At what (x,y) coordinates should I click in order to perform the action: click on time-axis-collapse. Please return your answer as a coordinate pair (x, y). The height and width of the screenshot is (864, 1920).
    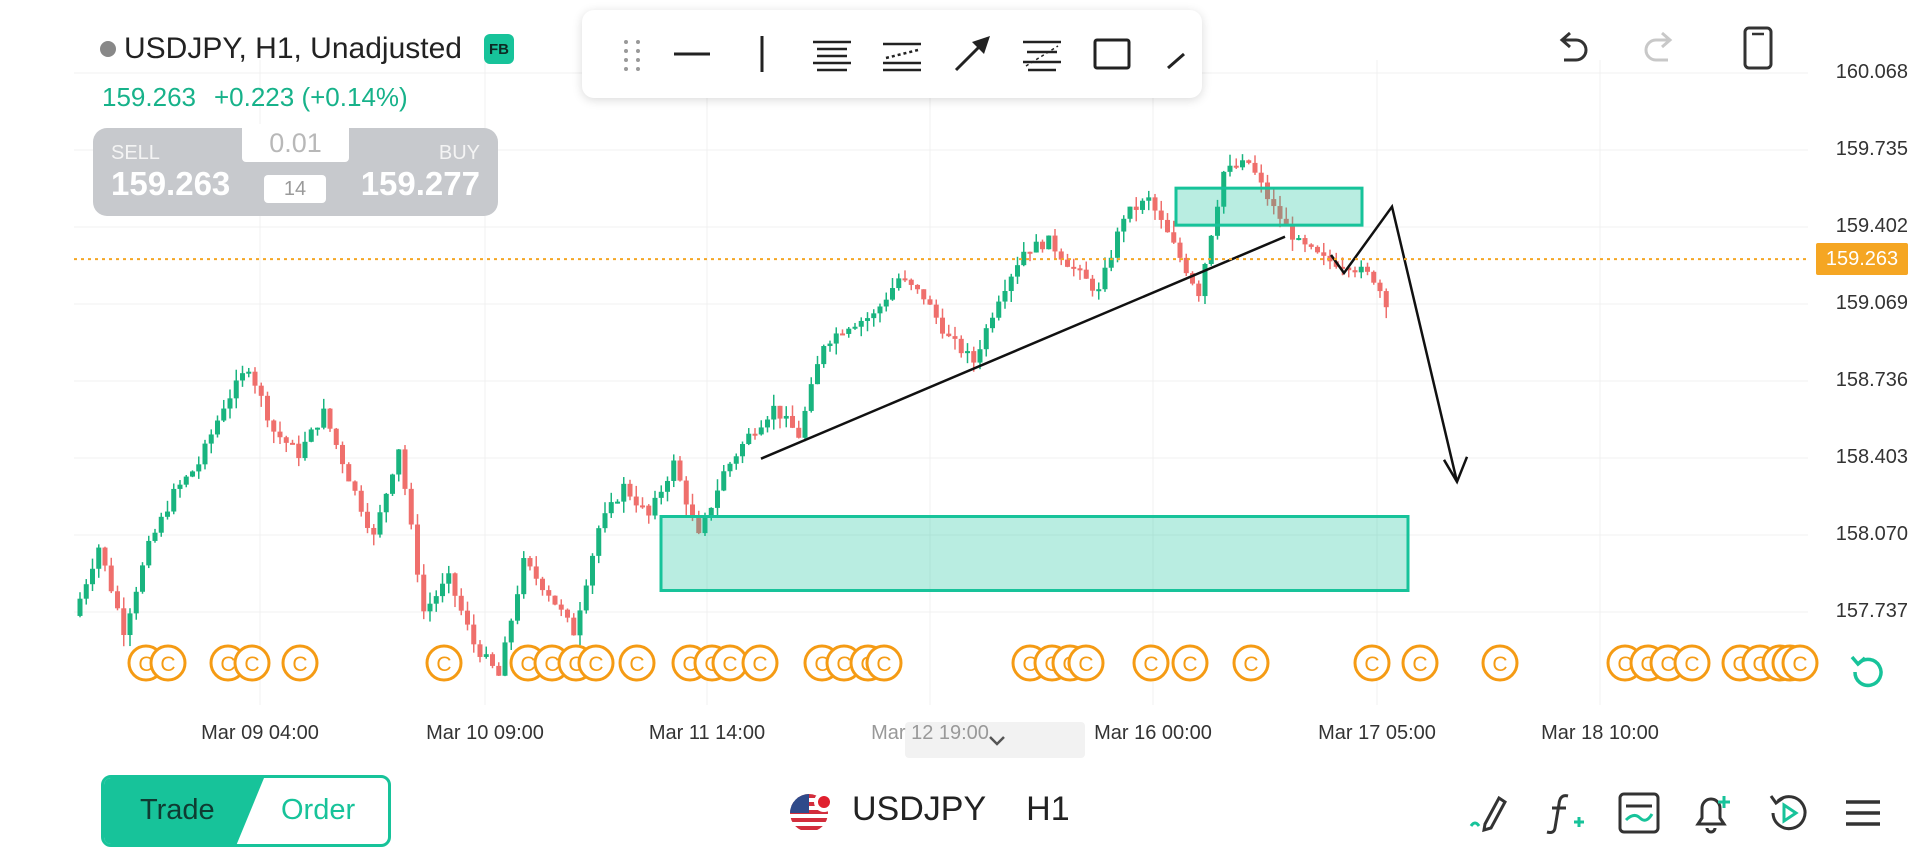
    Looking at the image, I should click on (995, 740).